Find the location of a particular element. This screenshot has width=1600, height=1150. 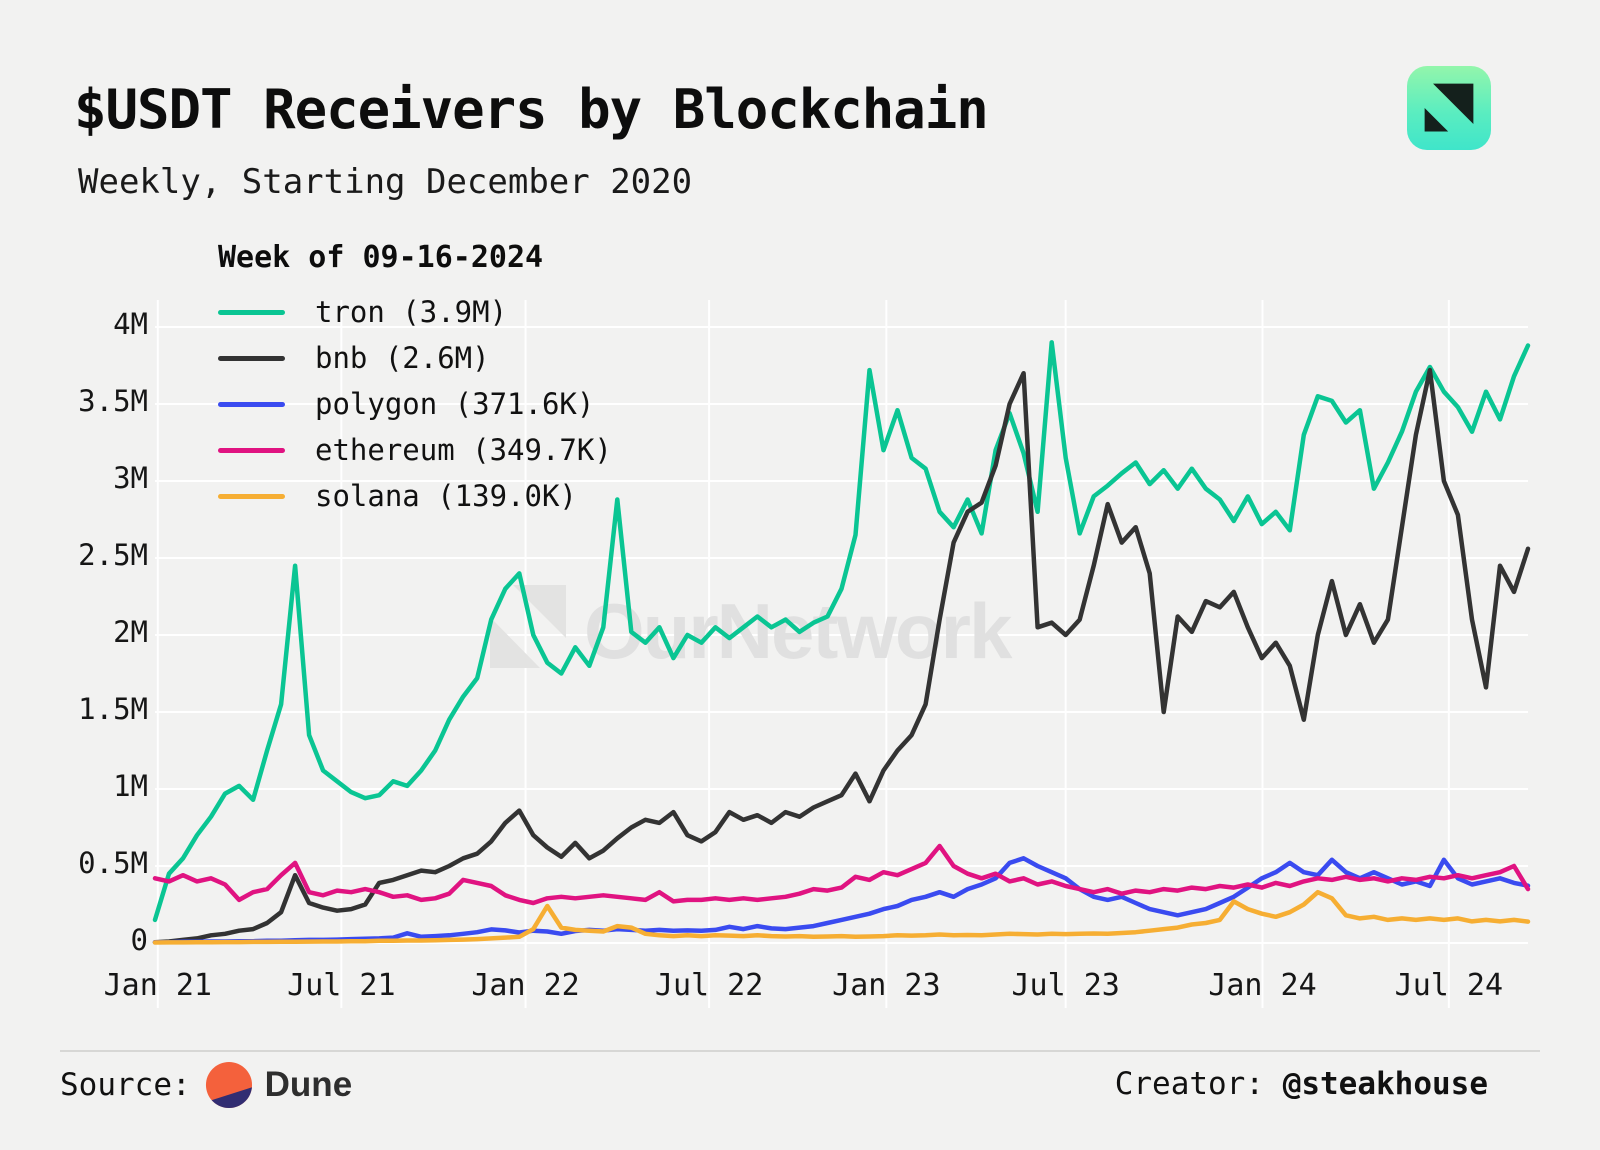

x-tick-label: Jan 23 is located at coordinates (886, 985).